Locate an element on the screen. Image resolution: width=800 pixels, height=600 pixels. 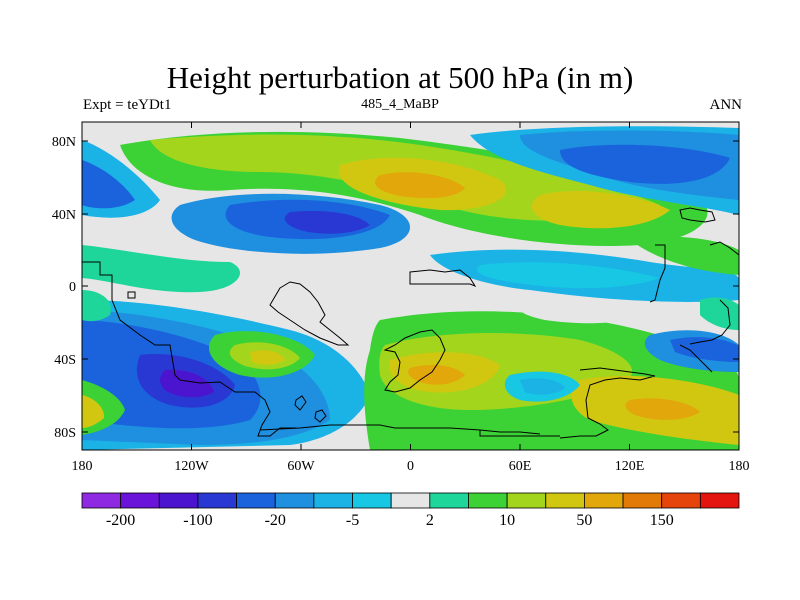
colorbar-label: 10 is located at coordinates (507, 520).